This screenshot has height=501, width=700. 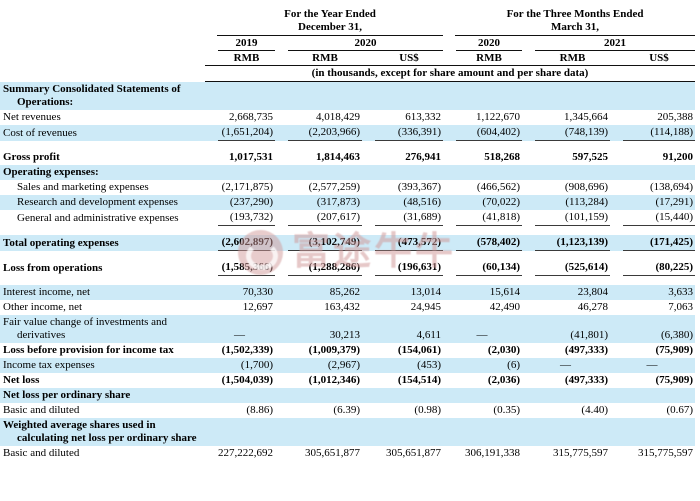 I want to click on cell-value: 70,330, so click(x=257, y=291).